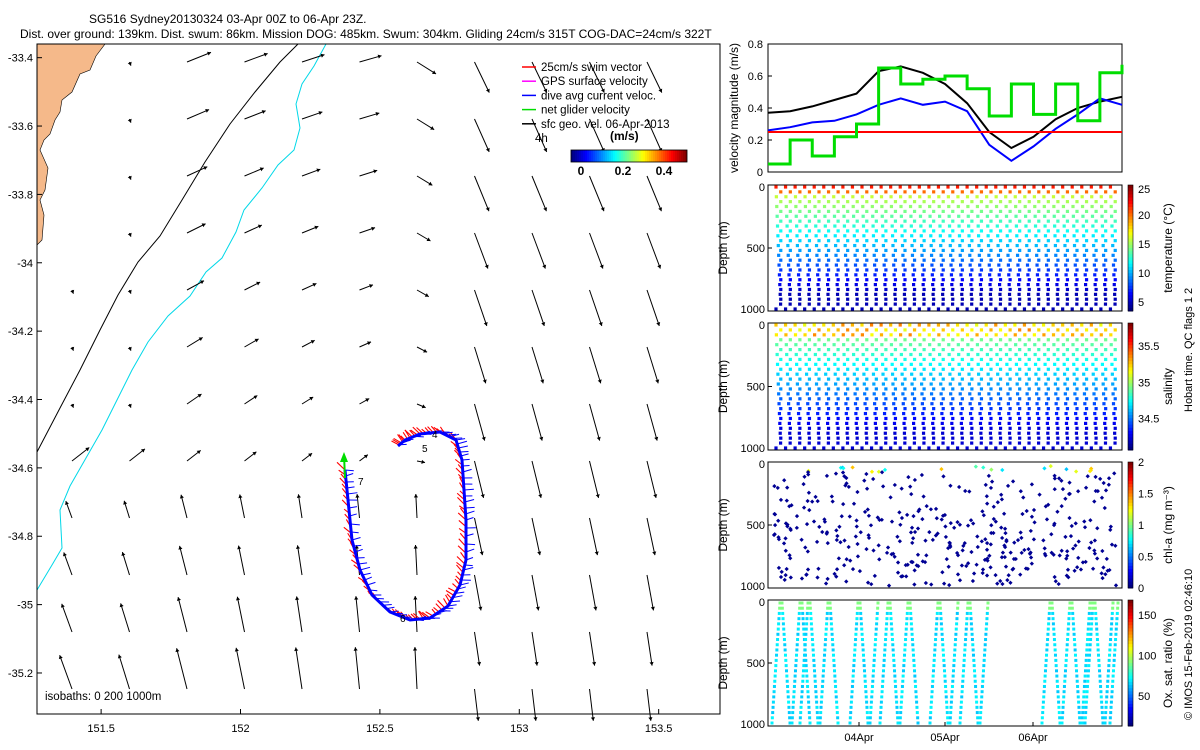 Image resolution: width=1200 pixels, height=750 pixels. What do you see at coordinates (756, 249) in the screenshot?
I see `depth-tick-label: 500` at bounding box center [756, 249].